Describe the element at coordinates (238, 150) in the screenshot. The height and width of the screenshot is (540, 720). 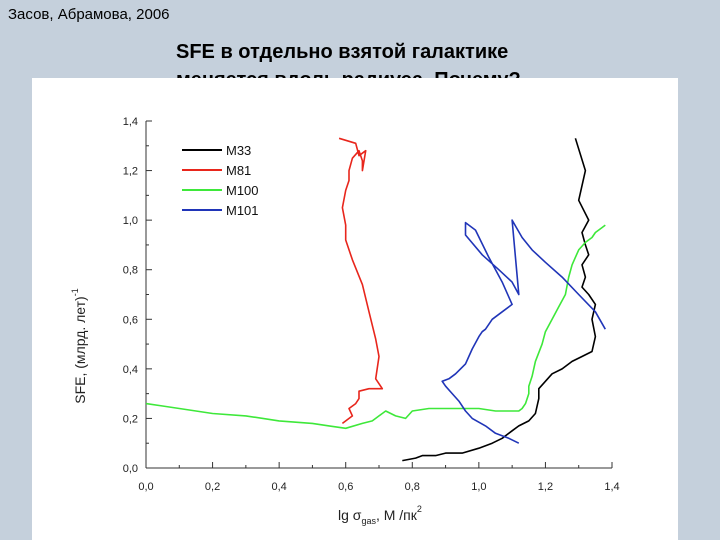
I see `legend-label-m33: M33` at that location.